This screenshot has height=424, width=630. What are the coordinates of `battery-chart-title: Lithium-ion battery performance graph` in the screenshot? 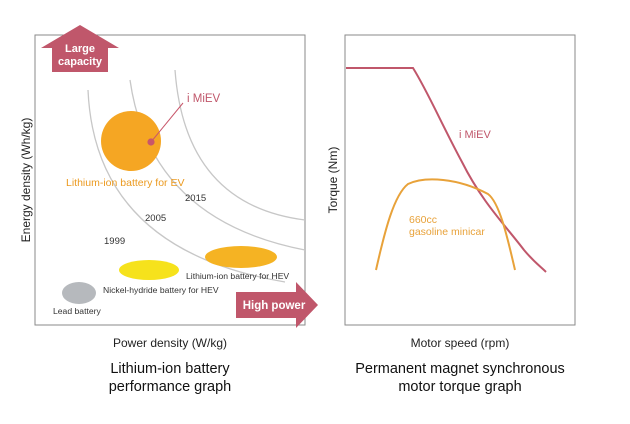 It's located at (170, 378).